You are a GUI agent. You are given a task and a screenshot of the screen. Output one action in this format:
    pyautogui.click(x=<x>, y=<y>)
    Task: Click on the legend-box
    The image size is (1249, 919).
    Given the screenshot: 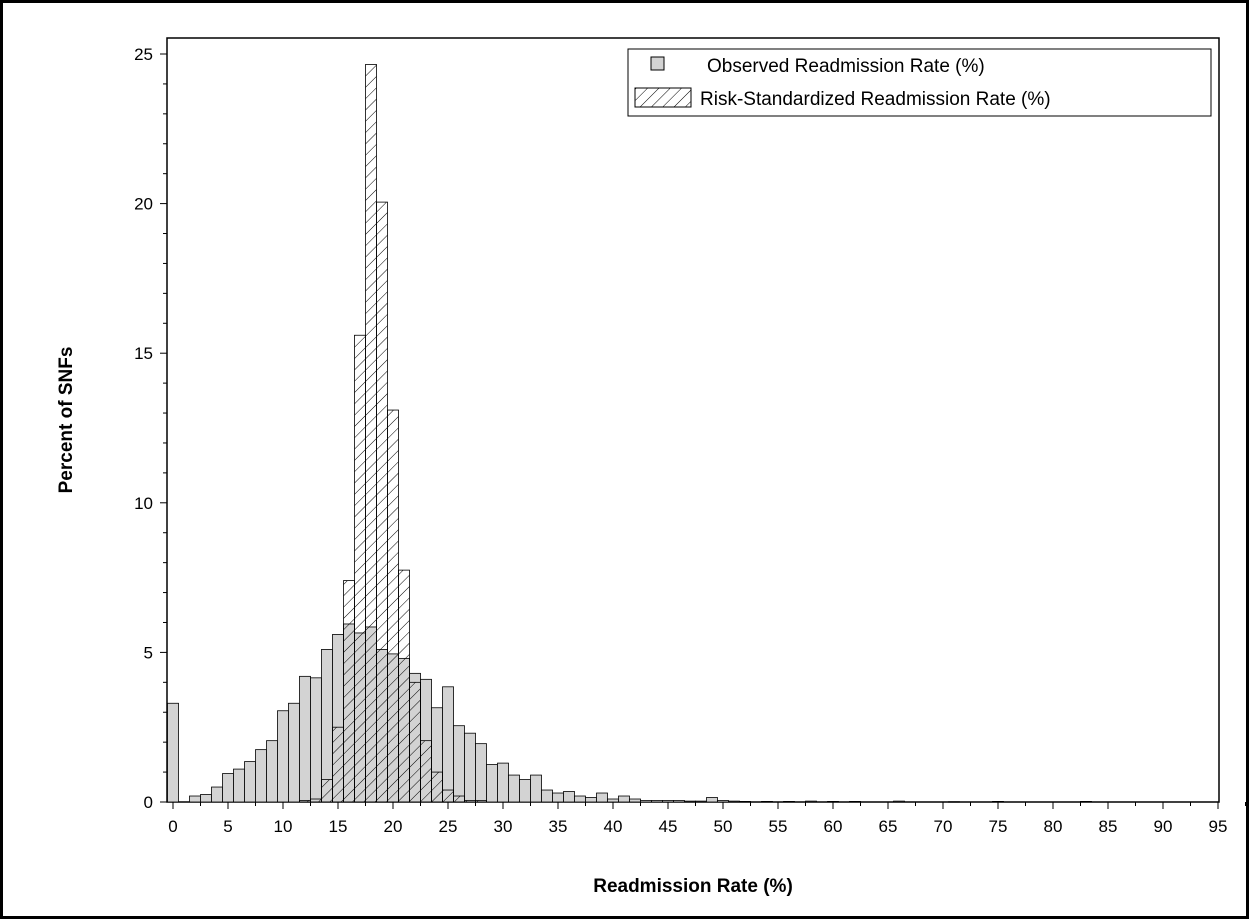 What is the action you would take?
    pyautogui.click(x=919, y=82)
    